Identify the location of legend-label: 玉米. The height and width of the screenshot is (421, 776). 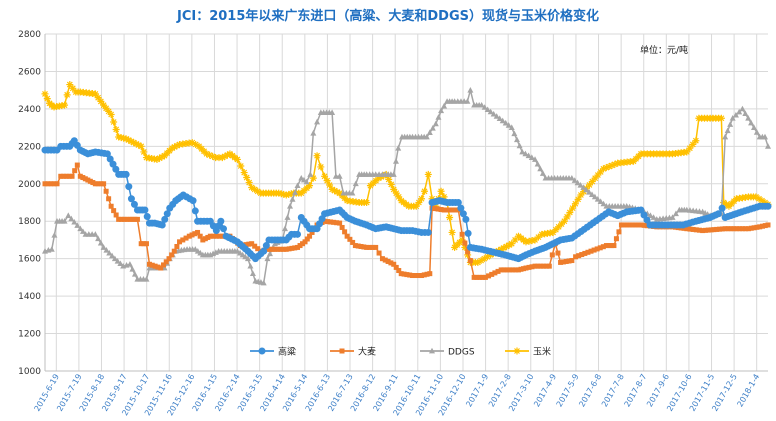
(542, 352).